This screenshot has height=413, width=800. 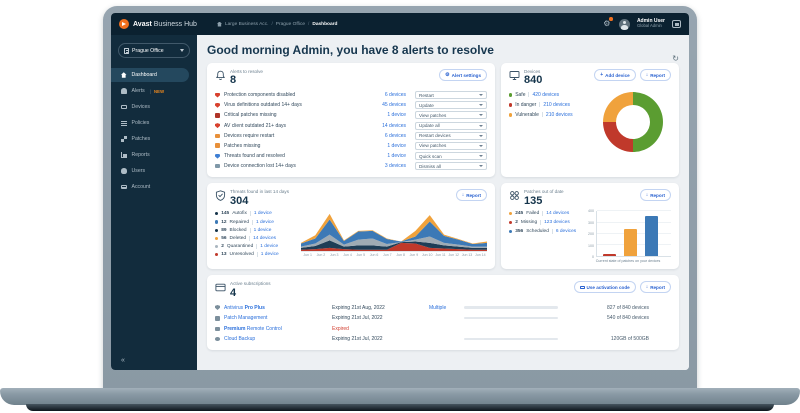 What do you see at coordinates (150, 171) in the screenshot?
I see `sidebar-item: Users |` at bounding box center [150, 171].